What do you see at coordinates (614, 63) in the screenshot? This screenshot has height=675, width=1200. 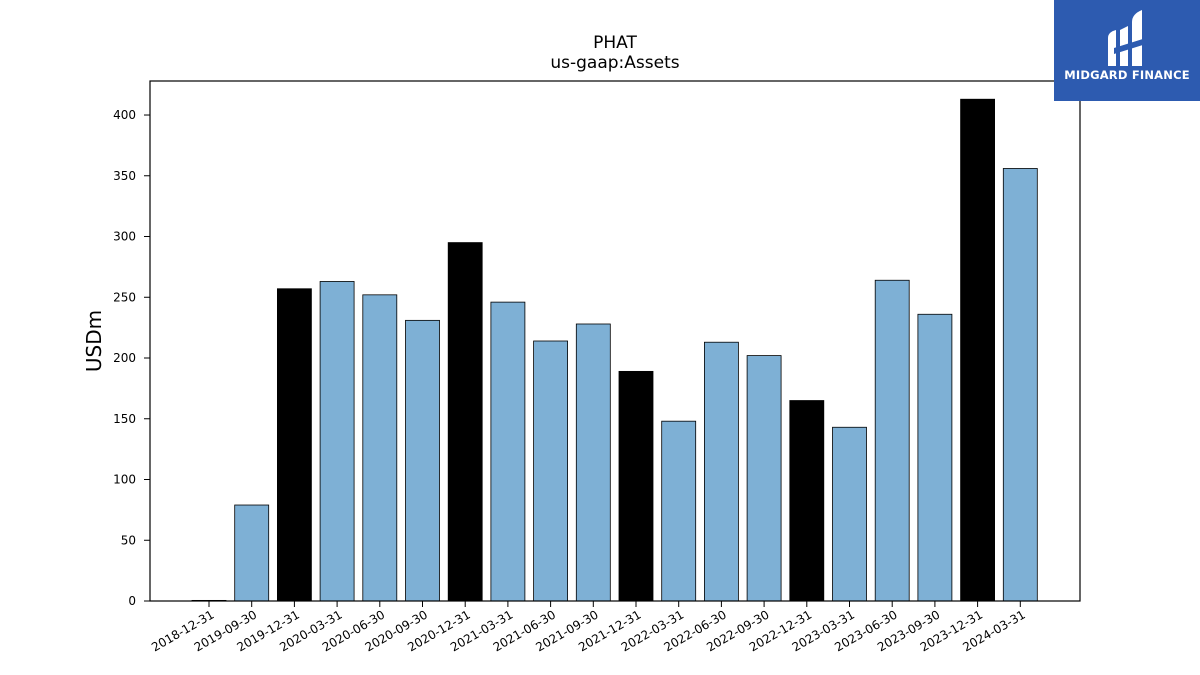 I see `chart-subtitle: us-gaap:Assets` at bounding box center [614, 63].